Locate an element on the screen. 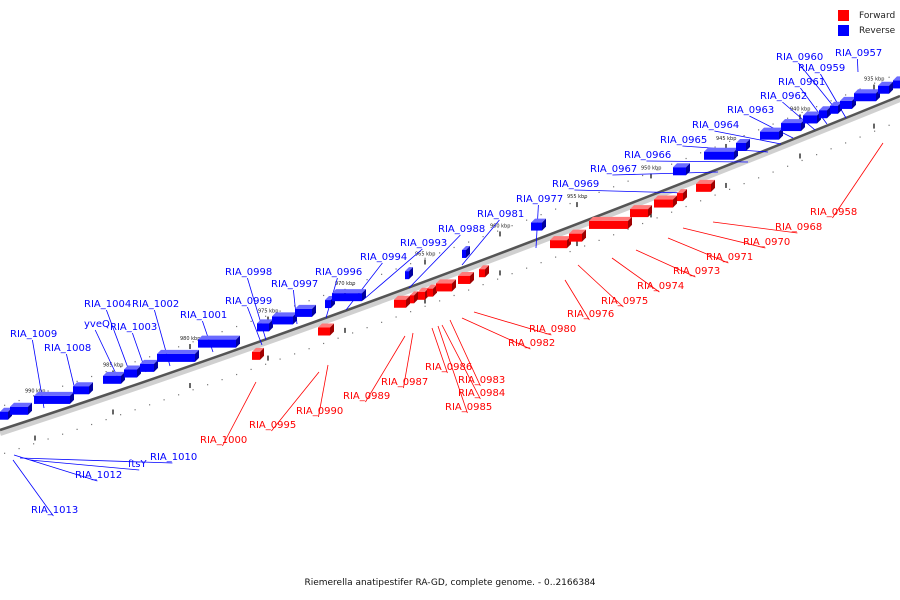  gene-label: RIA_0957 is located at coordinates (858, 53).